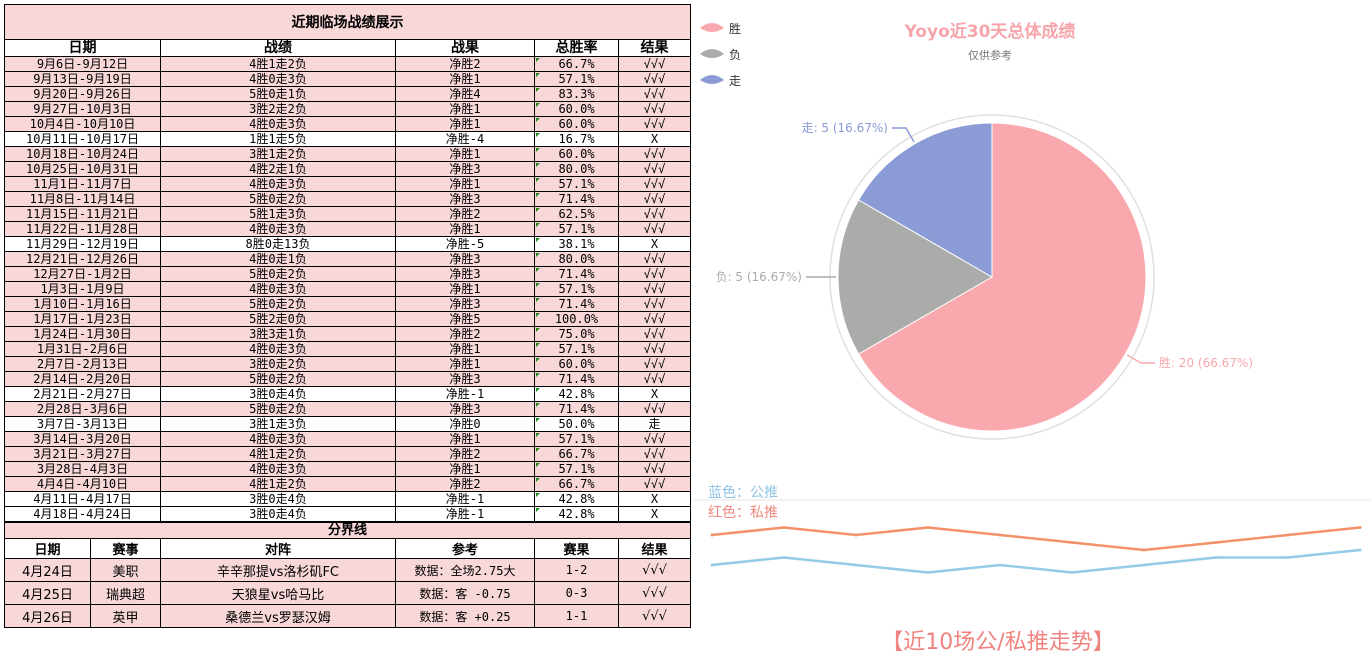  I want to click on weekly-cell-rate: 80.0%, so click(576, 259).